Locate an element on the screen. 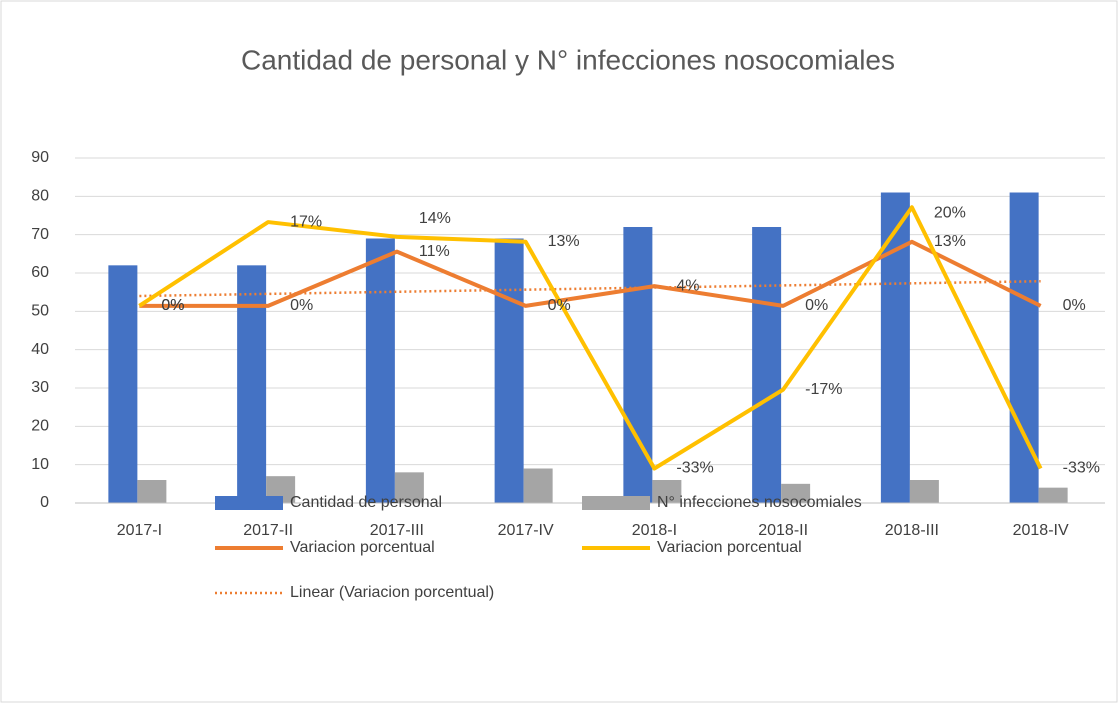 This screenshot has width=1119, height=709. y-tick-label: 20 is located at coordinates (40, 426).